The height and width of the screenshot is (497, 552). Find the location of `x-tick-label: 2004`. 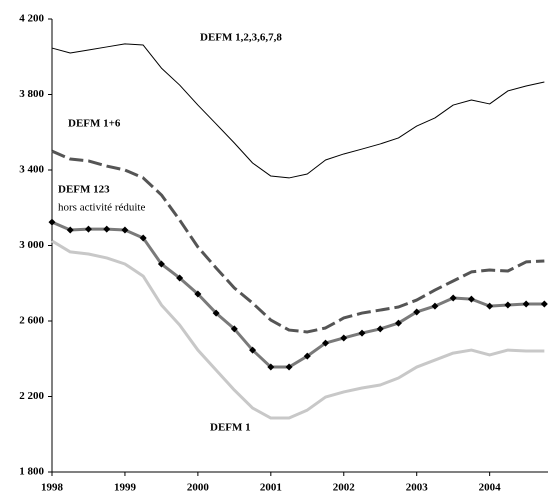

x-tick-label: 2004 is located at coordinates (490, 488).